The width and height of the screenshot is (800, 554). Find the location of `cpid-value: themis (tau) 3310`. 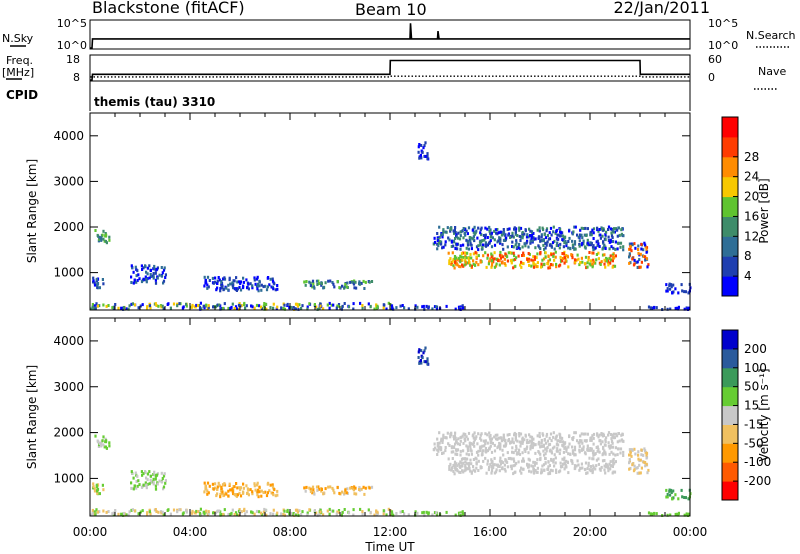

cpid-value: themis (tau) 3310 is located at coordinates (154, 102).